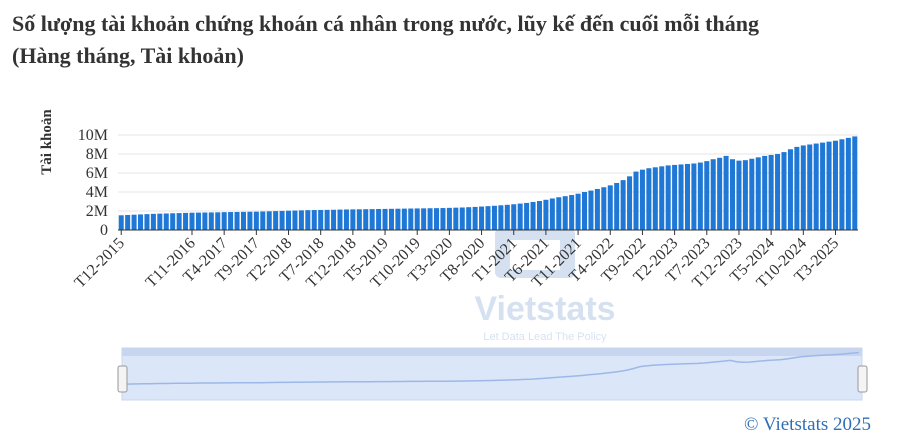 The height and width of the screenshot is (445, 901). What do you see at coordinates (301, 220) in the screenshot?
I see `bar-T4-2018` at bounding box center [301, 220].